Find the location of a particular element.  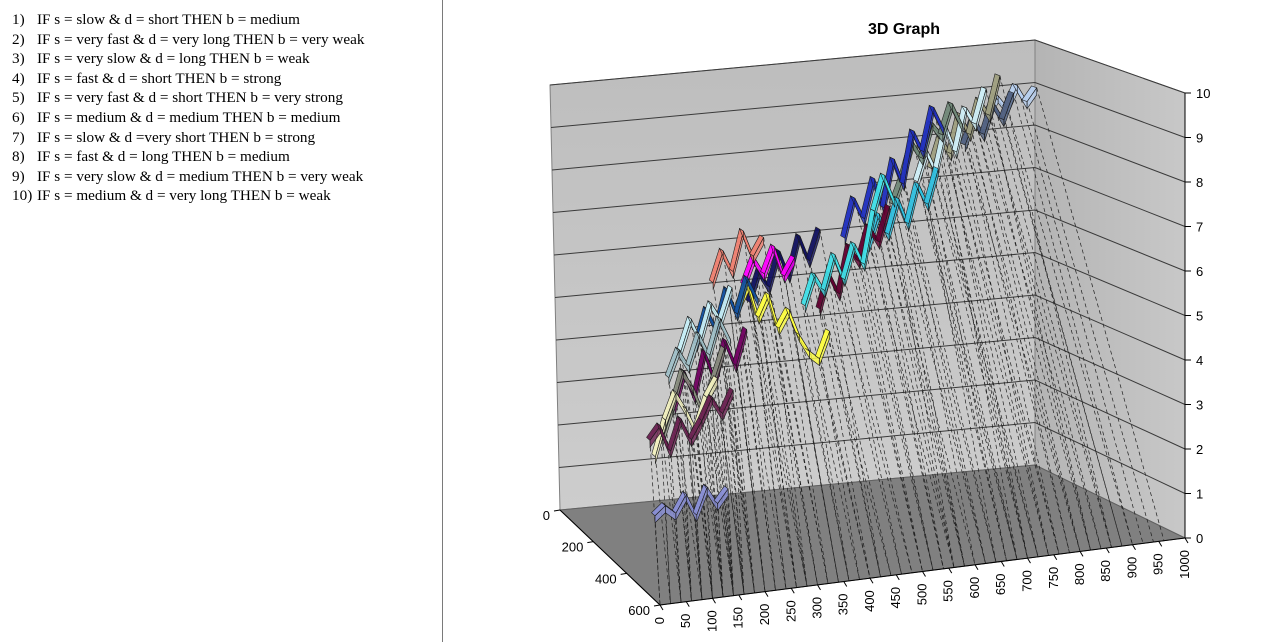

z-tick-label: 2 is located at coordinates (1199, 449).